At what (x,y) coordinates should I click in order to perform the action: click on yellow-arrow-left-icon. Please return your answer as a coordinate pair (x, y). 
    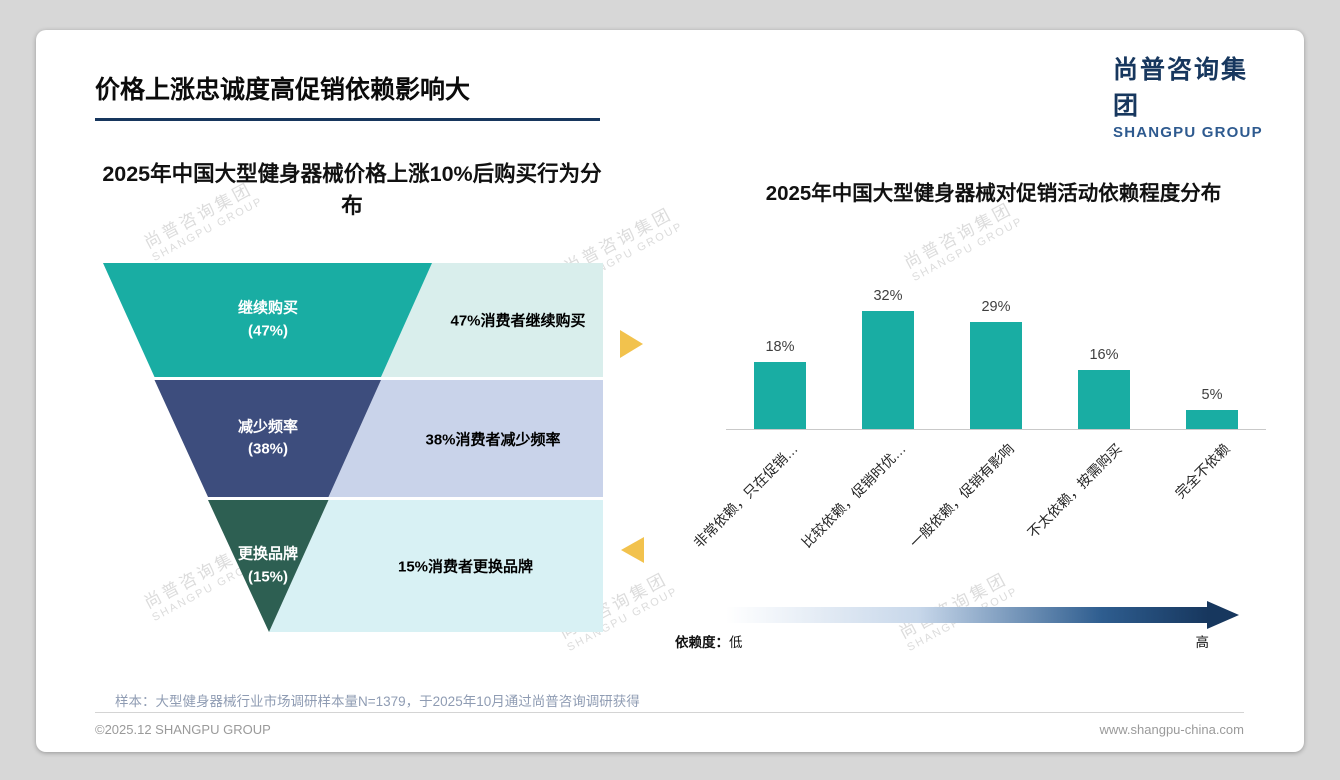
    Looking at the image, I should click on (632, 550).